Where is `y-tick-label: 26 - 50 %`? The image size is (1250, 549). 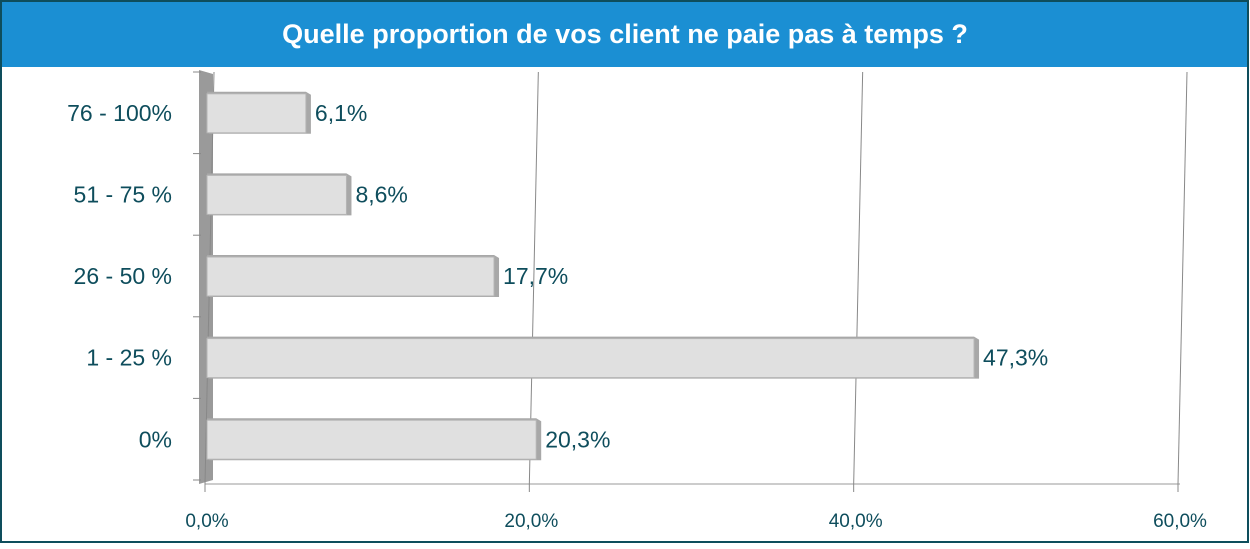 y-tick-label: 26 - 50 % is located at coordinates (123, 276).